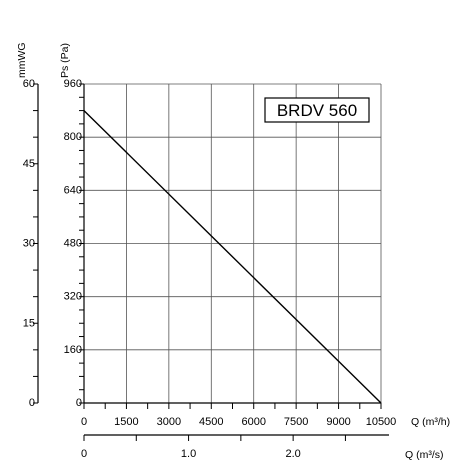  I want to click on y2-axis-label: mmWG, so click(22, 60).